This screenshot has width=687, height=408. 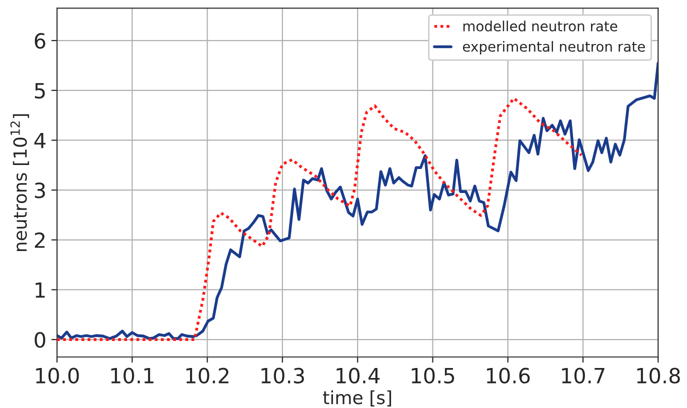 I want to click on x-tick-label: 10.5, so click(x=433, y=376).